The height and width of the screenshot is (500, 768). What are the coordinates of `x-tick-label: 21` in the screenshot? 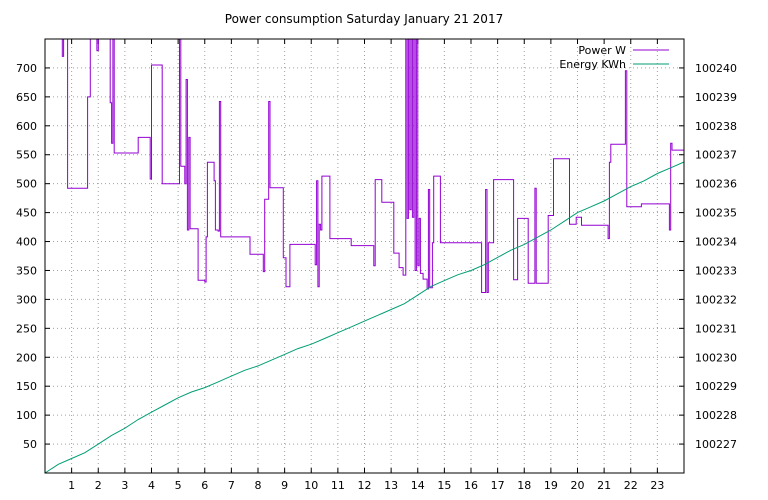 It's located at (604, 485).